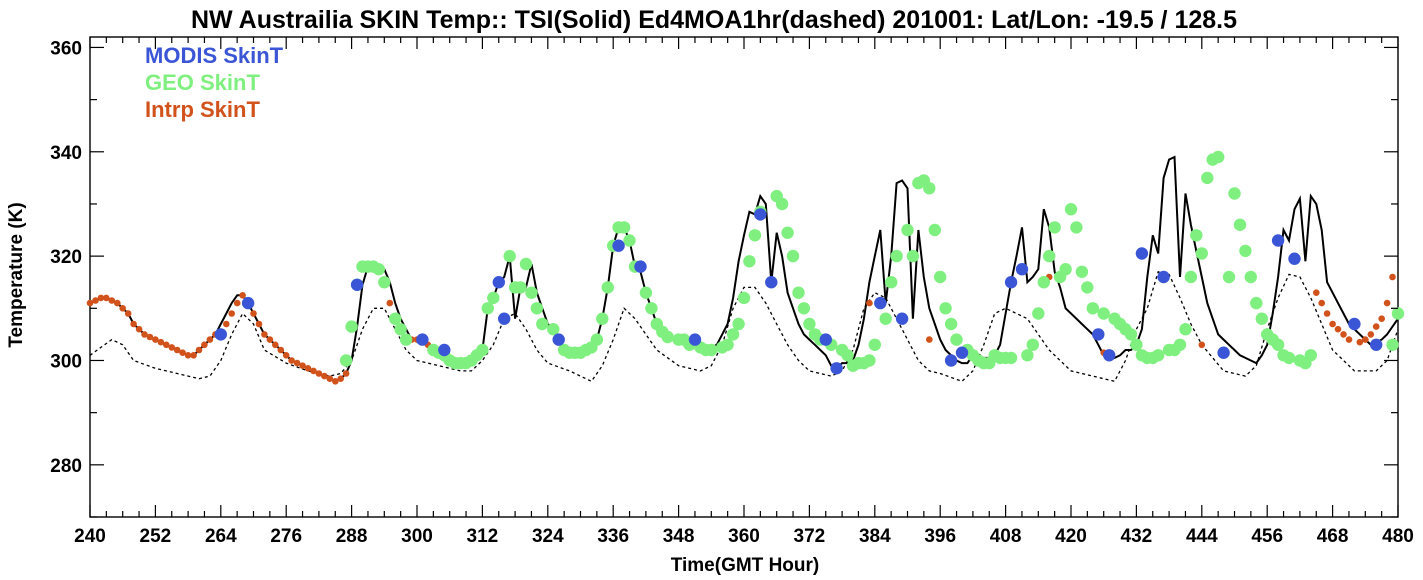  I want to click on x-tick-label: 240, so click(90, 536).